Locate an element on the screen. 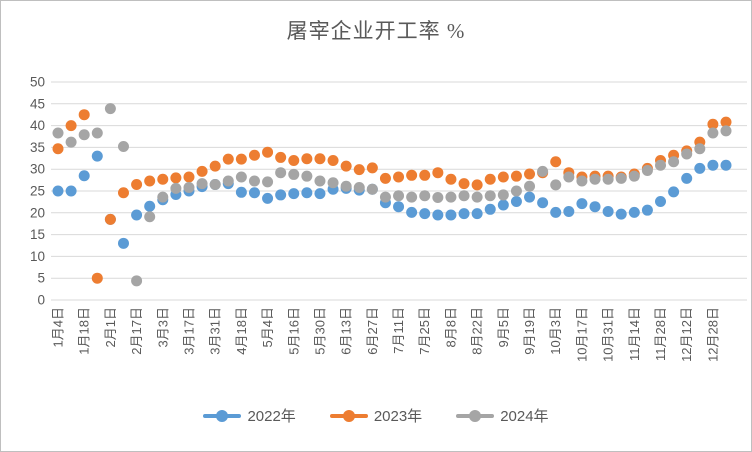 This screenshot has width=752, height=452. x-tick-label: 9月19日 is located at coordinates (529, 331).